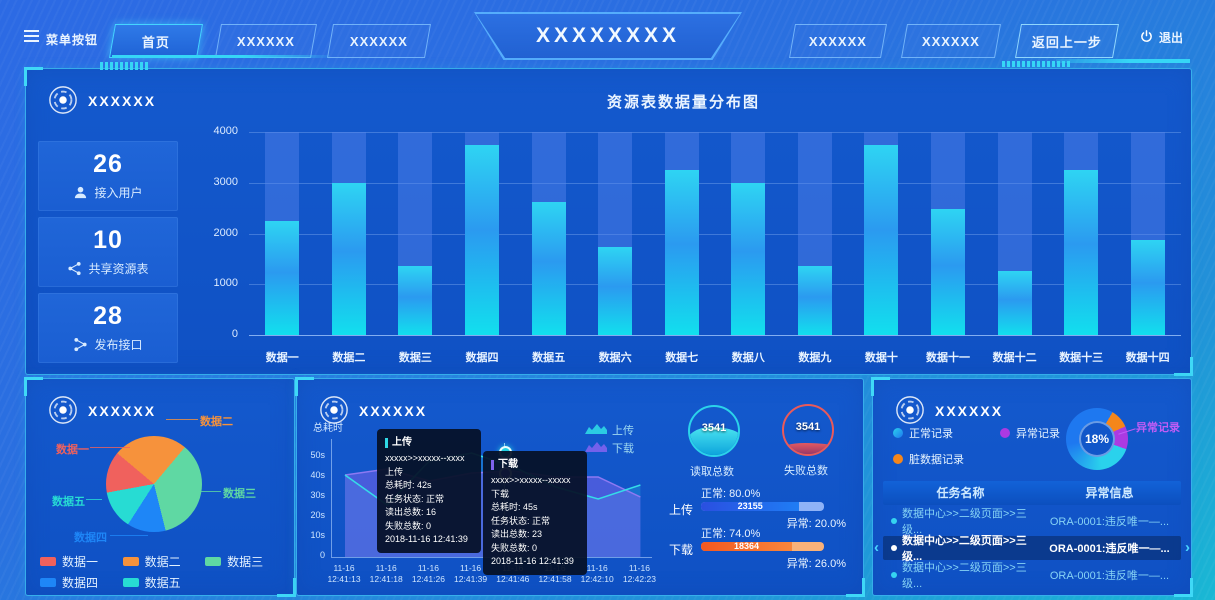 The image size is (1215, 600). Describe the element at coordinates (72, 40) in the screenshot. I see `menu-button-label: 菜单按钮` at that location.